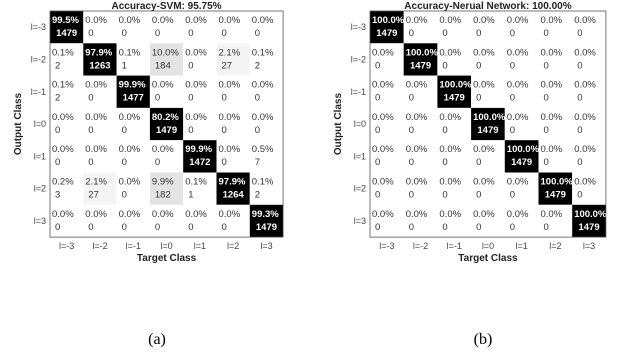  Describe the element at coordinates (198, 149) in the screenshot. I see `cell-percent-label: 99.9%` at that location.